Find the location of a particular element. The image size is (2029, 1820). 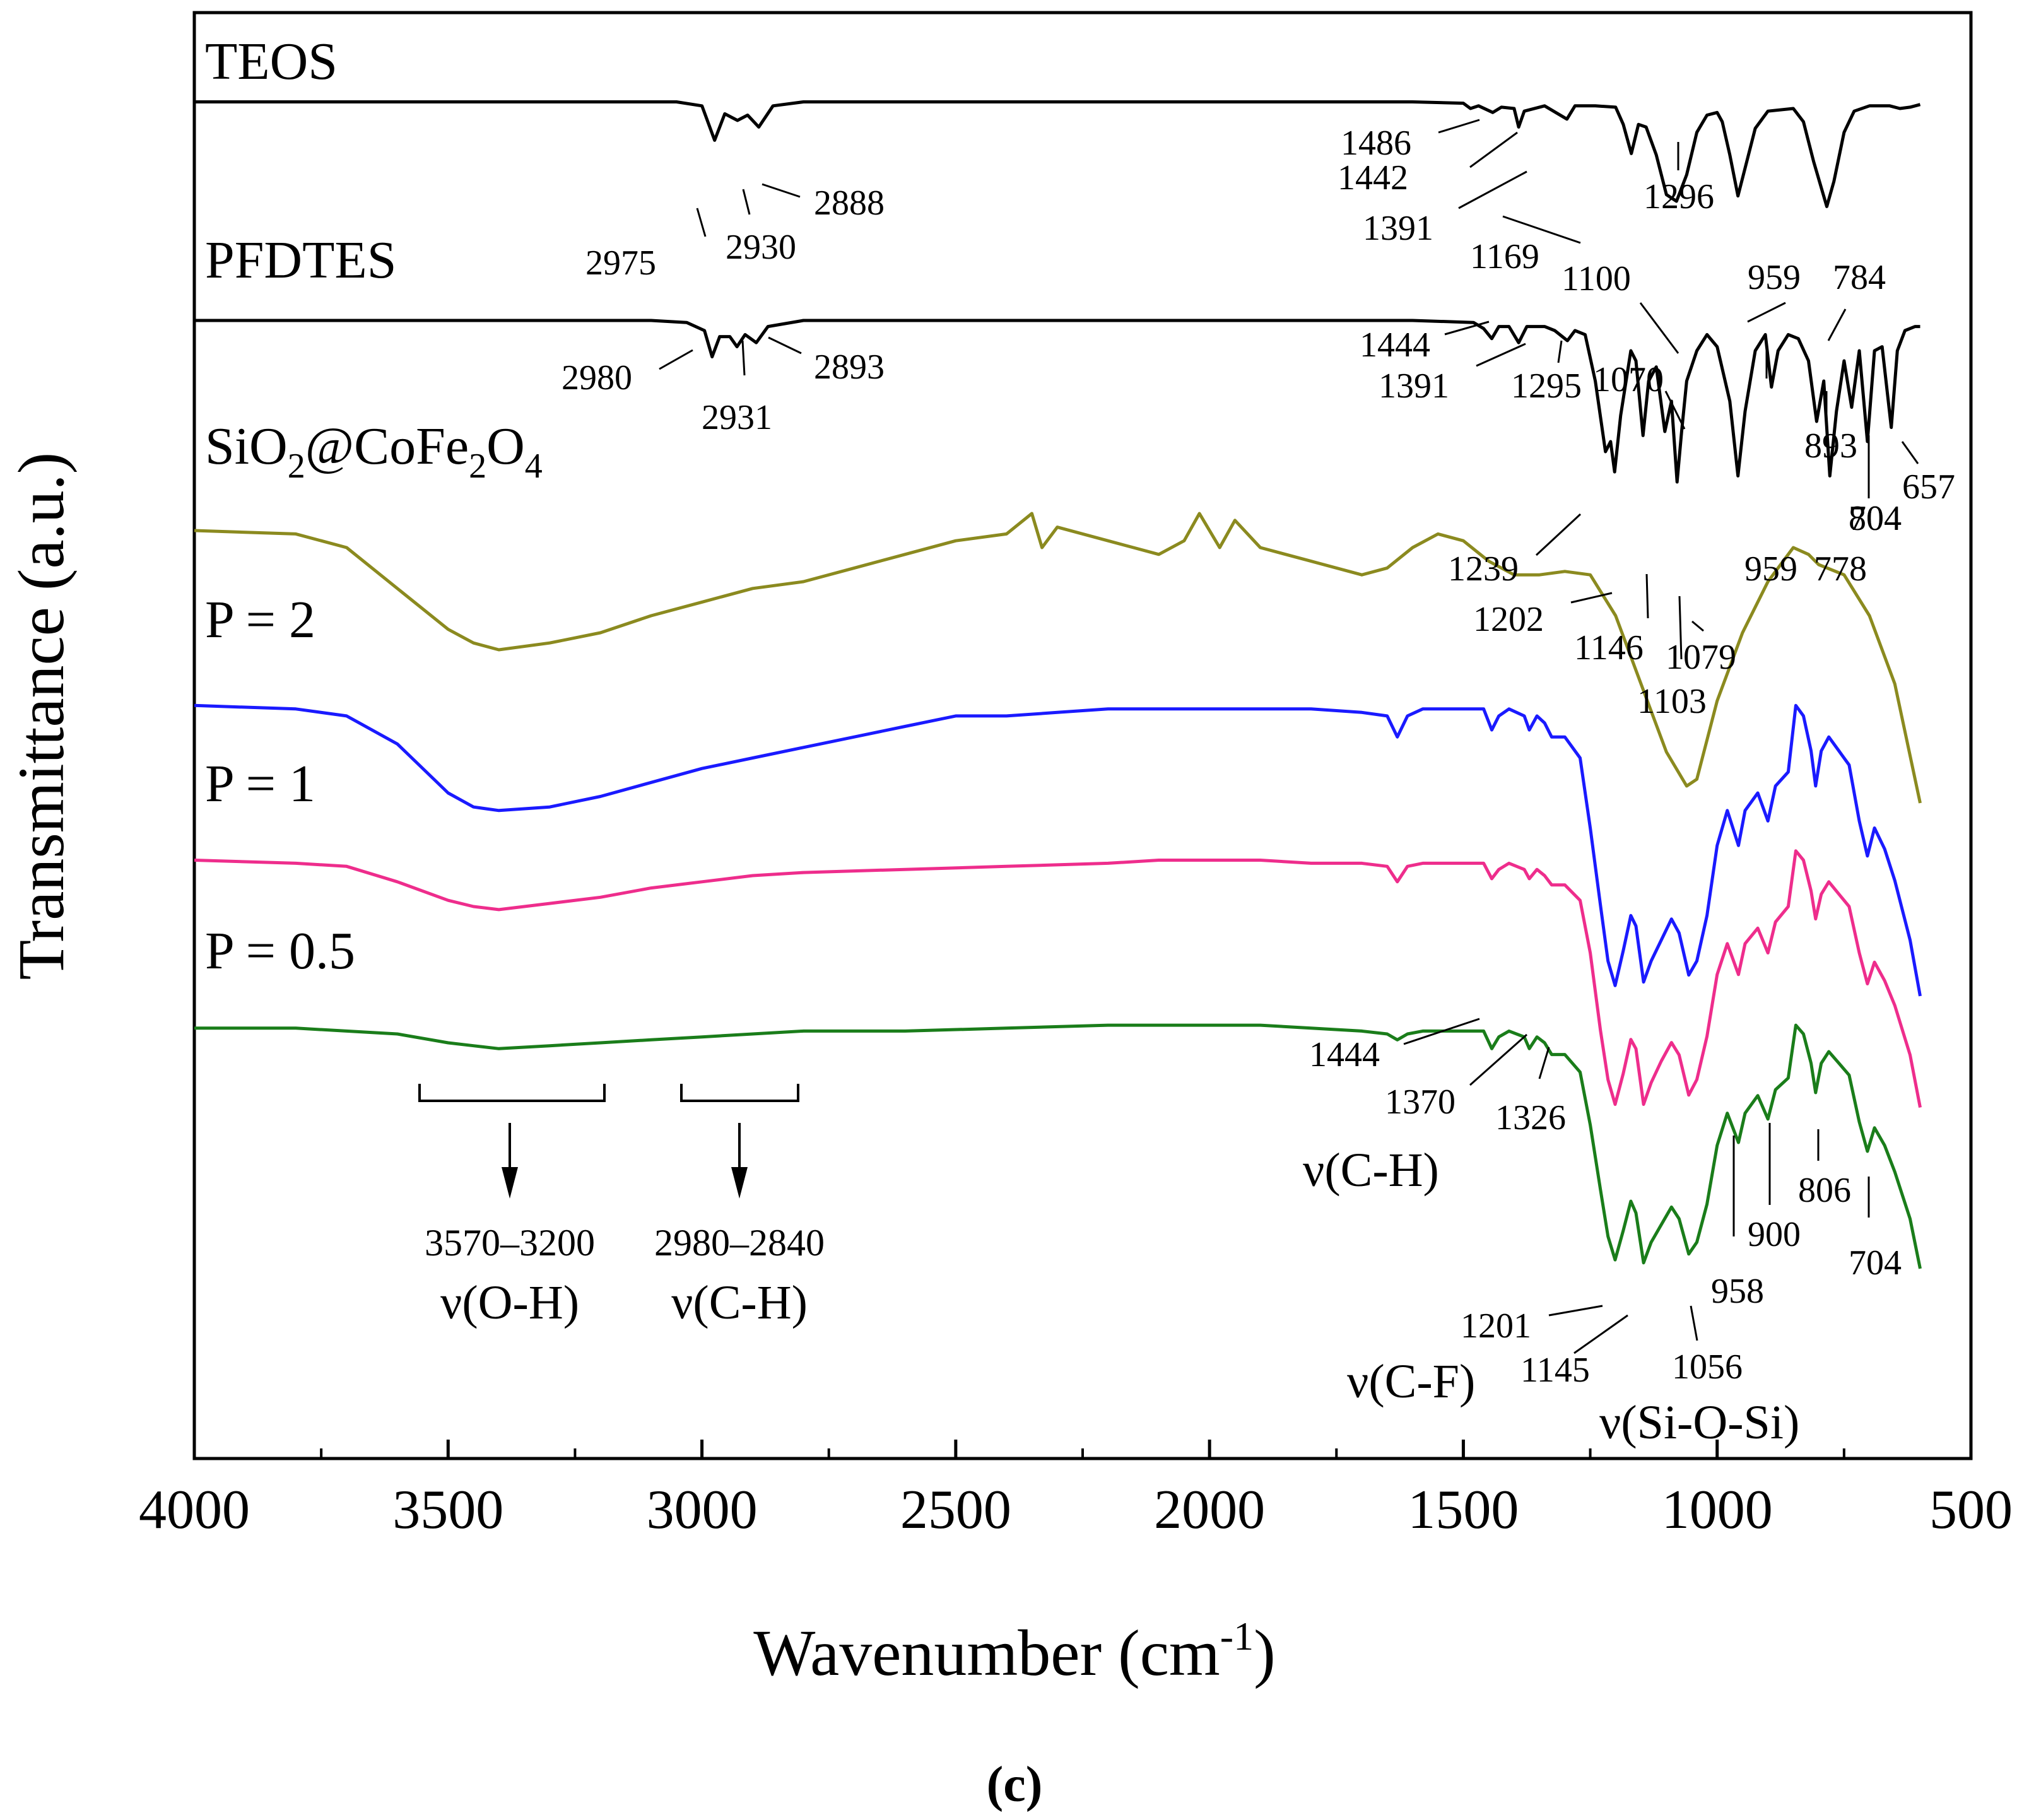

oh-range-label: 3570–3200 is located at coordinates (510, 1243).